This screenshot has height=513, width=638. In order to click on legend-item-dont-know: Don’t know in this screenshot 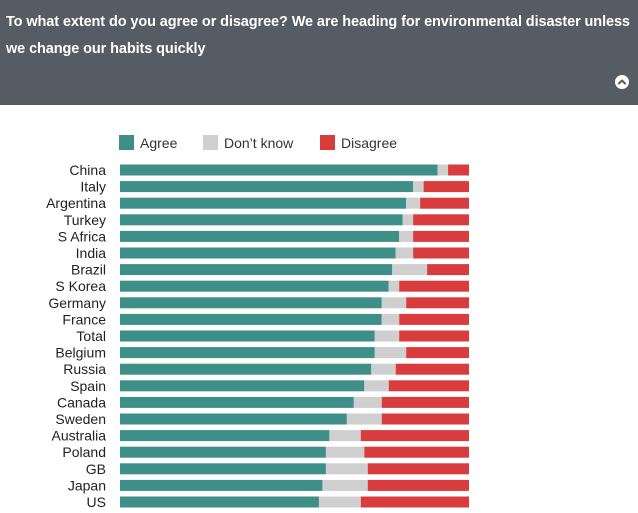, I will do `click(258, 143)`.